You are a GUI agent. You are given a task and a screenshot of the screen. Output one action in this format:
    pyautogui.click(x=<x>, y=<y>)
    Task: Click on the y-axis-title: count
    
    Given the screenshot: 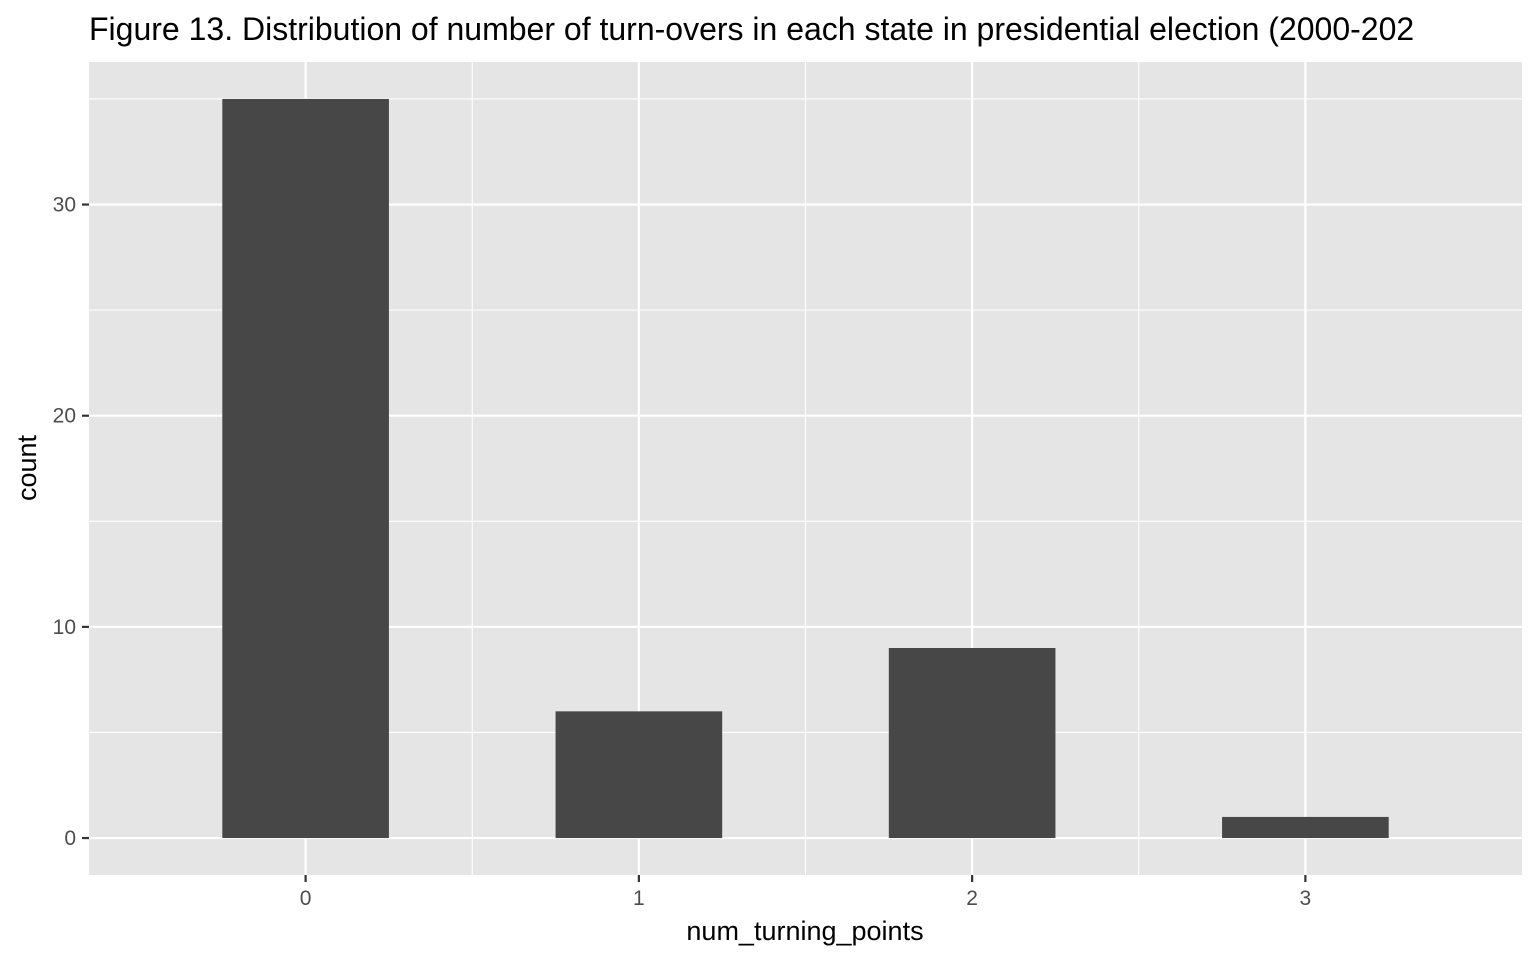 What is the action you would take?
    pyautogui.click(x=27, y=467)
    